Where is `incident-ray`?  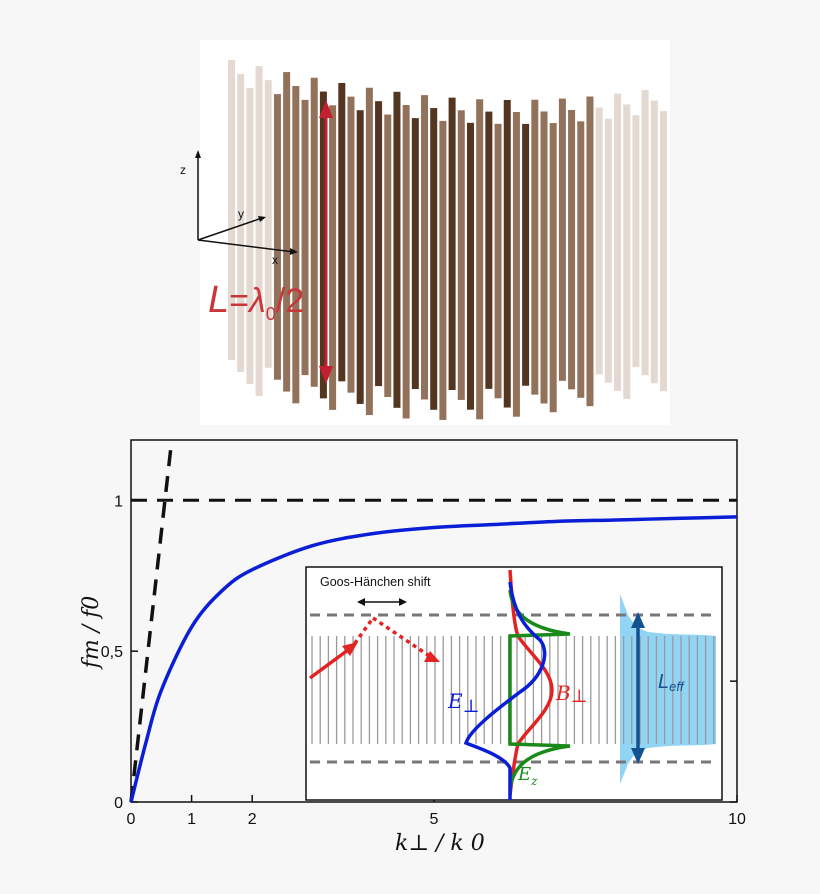 incident-ray is located at coordinates (374, 648).